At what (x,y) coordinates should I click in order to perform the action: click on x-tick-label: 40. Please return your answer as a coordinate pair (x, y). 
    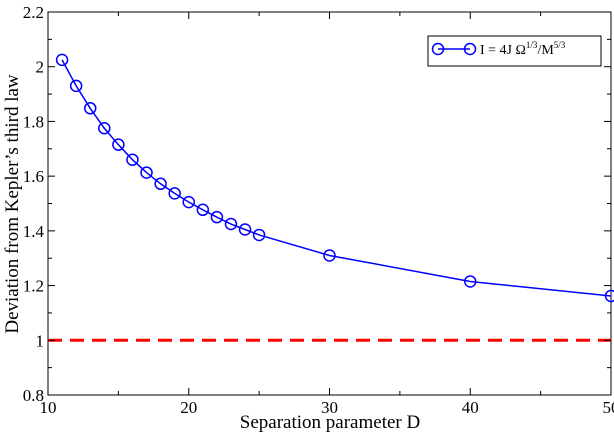
    Looking at the image, I should click on (470, 407).